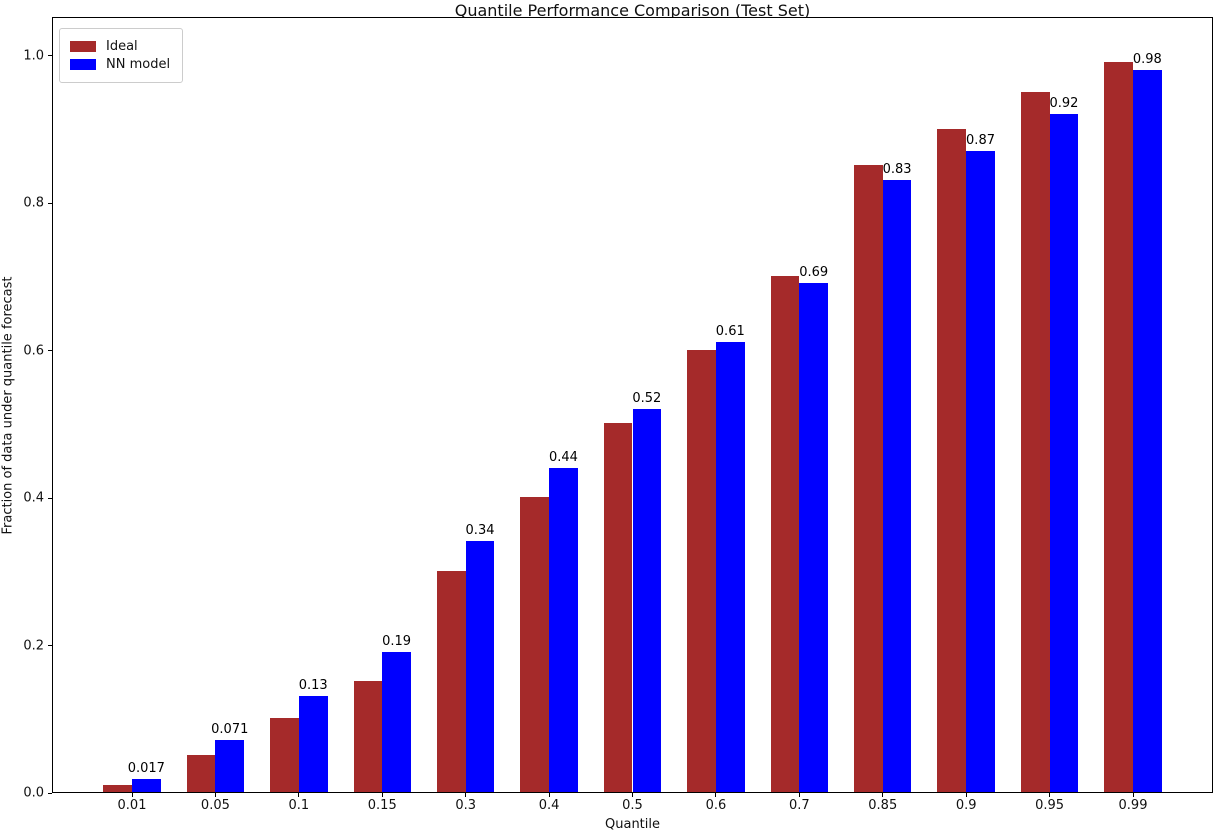 The width and height of the screenshot is (1213, 835). Describe the element at coordinates (313, 686) in the screenshot. I see `bar-value-label: 0.13` at that location.